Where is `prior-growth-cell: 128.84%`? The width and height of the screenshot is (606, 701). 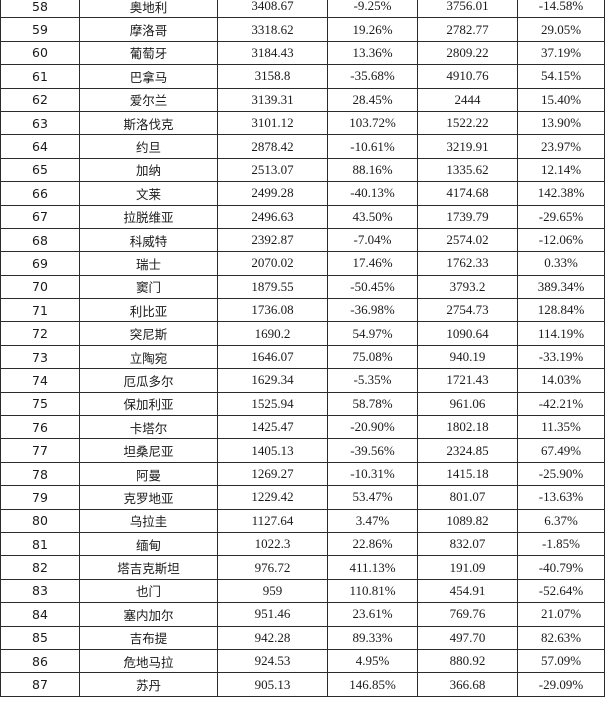 prior-growth-cell: 128.84% is located at coordinates (561, 310).